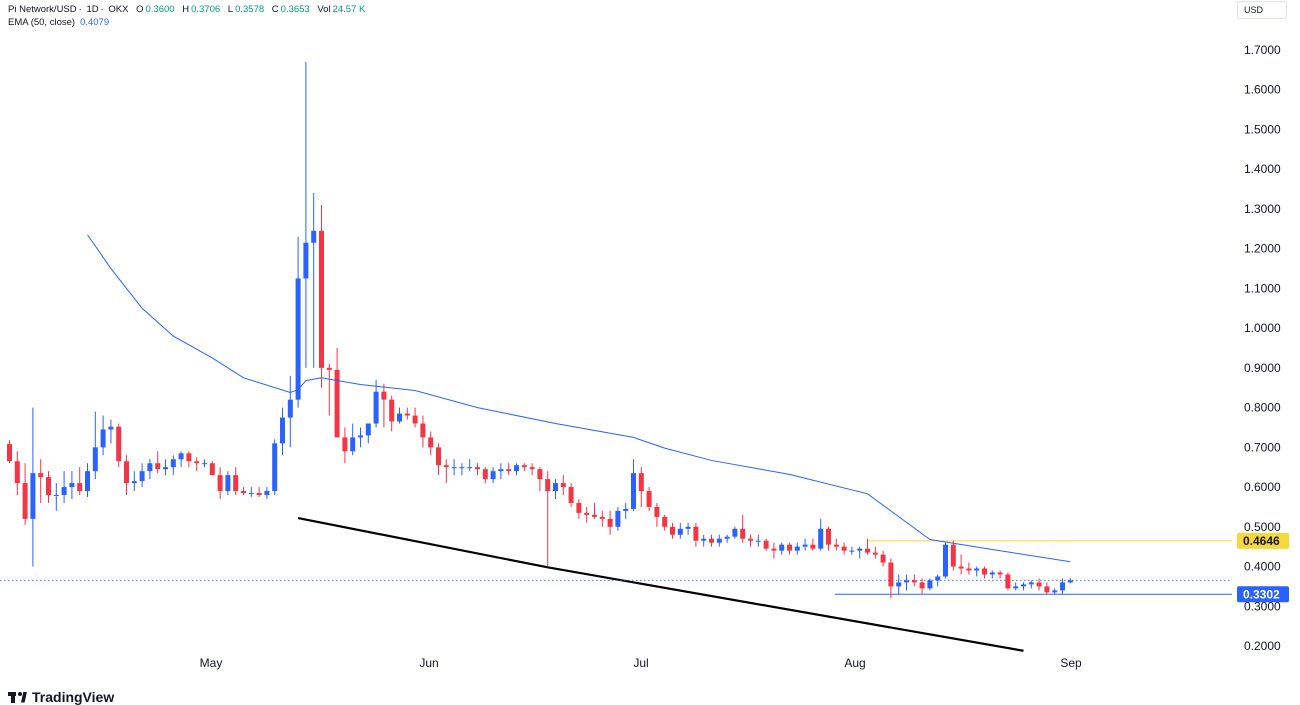 This screenshot has height=705, width=1300. What do you see at coordinates (1262, 129) in the screenshot?
I see `y-tick-label: 1.5000` at bounding box center [1262, 129].